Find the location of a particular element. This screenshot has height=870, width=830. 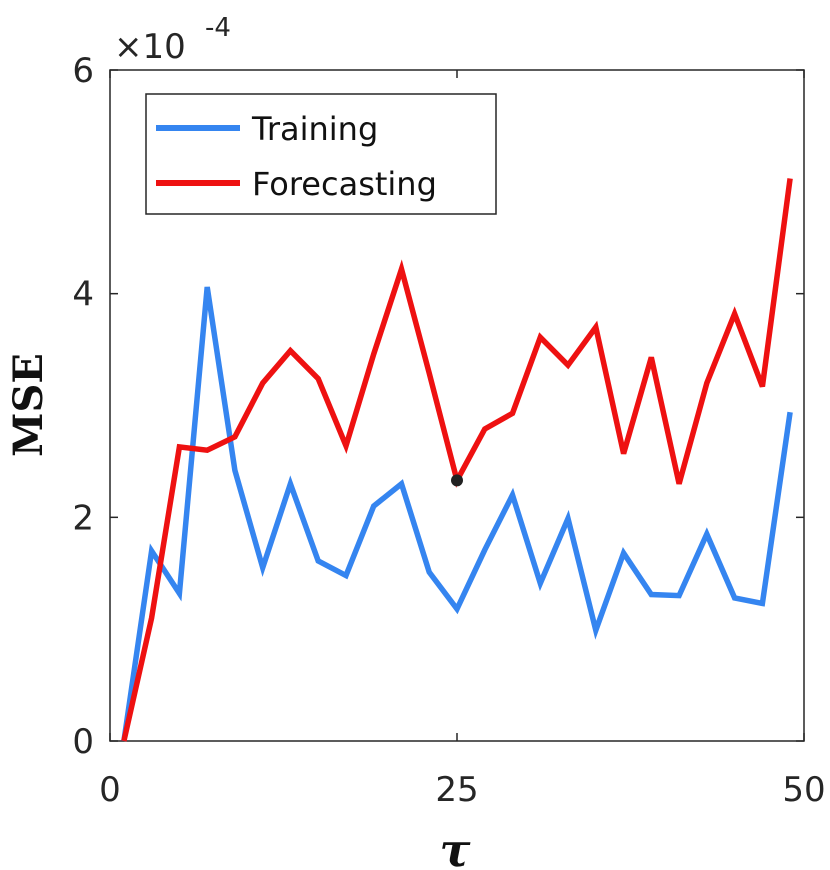

y-tick-label: 6 is located at coordinates (83, 71).